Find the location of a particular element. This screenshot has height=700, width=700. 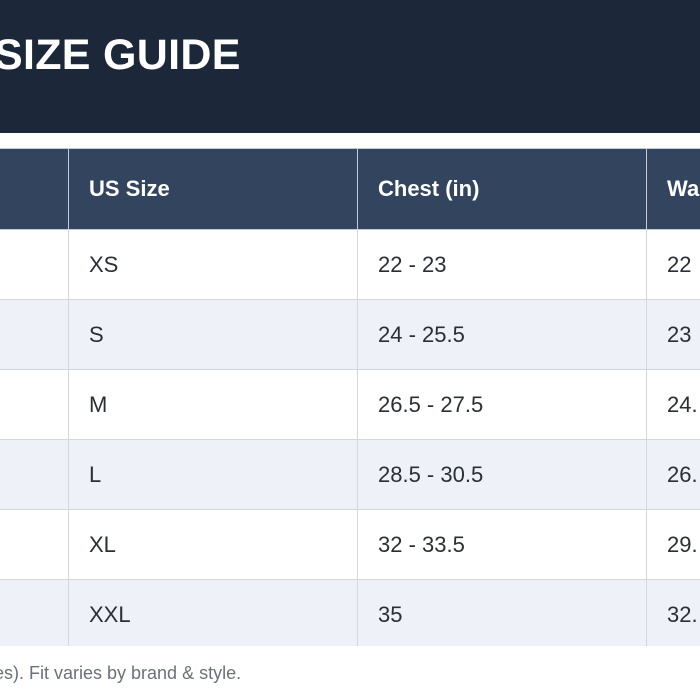

waist-cell: 23 is located at coordinates (673, 334).